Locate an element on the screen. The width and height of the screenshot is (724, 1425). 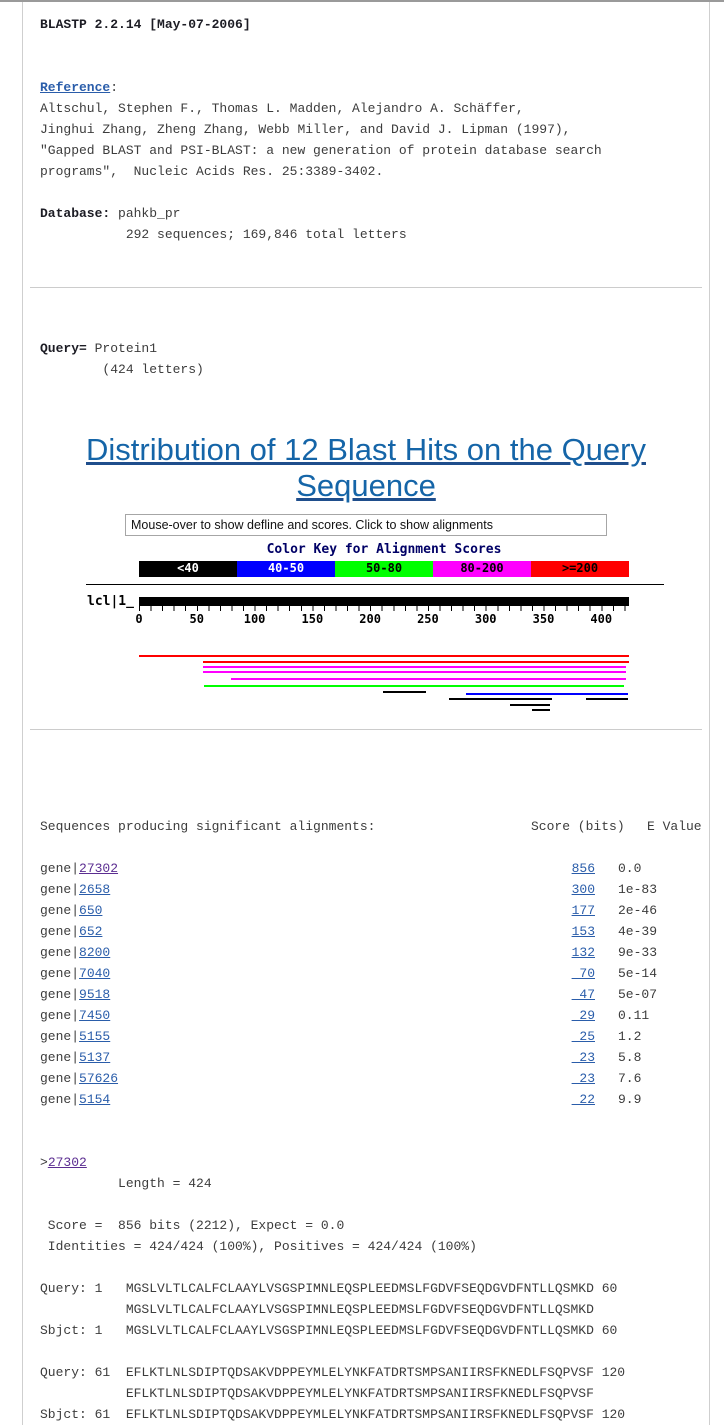
table-header-evalue: E Value is located at coordinates (674, 826).